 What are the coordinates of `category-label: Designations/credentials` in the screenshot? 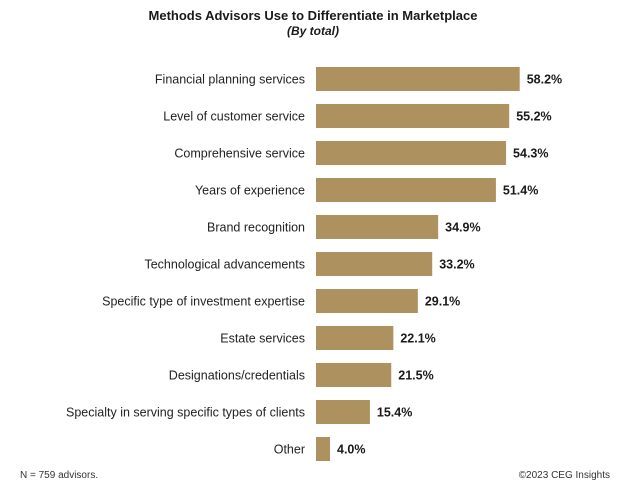 It's located at (237, 376).